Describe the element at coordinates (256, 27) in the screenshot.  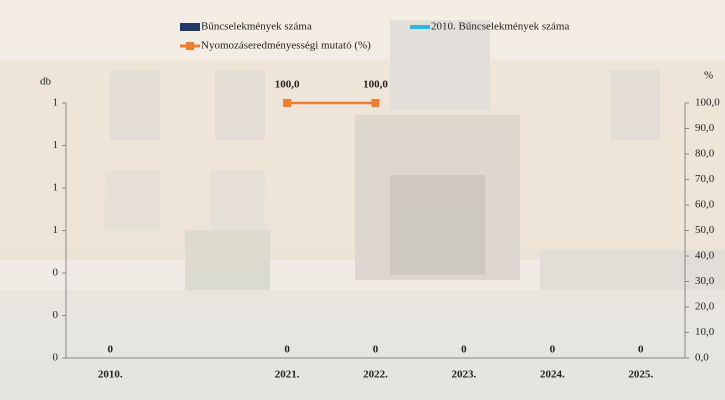
I see `legend-label: Bűncselekmények száma` at that location.